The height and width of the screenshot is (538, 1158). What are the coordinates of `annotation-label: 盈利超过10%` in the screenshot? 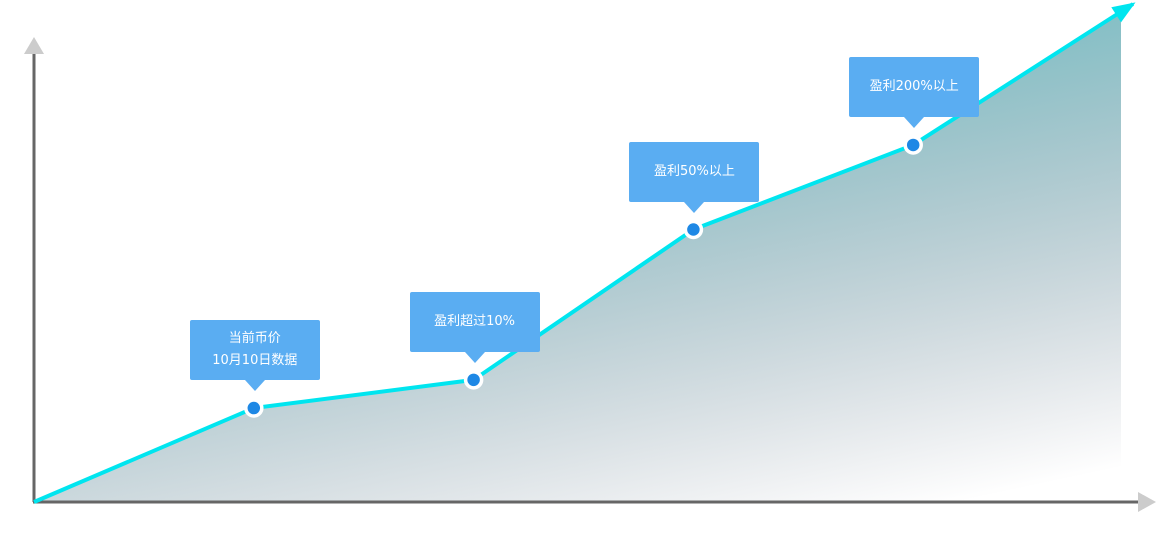 It's located at (475, 321).